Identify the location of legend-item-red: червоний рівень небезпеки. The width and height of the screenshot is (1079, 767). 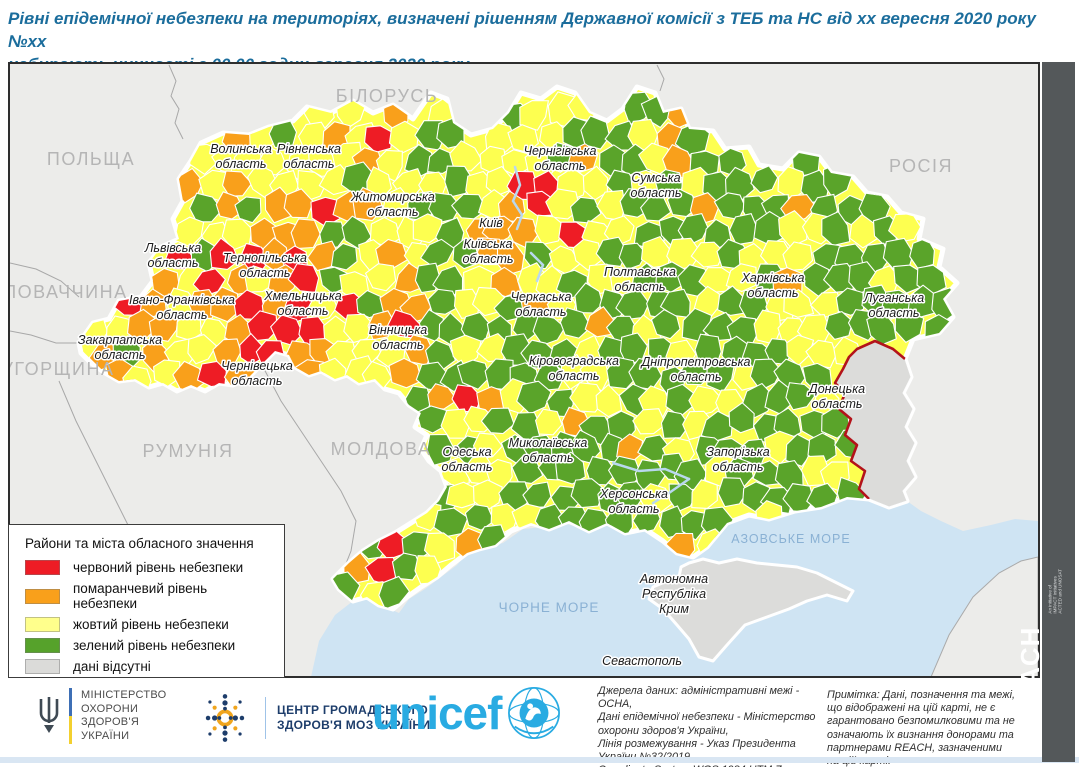
(147, 567).